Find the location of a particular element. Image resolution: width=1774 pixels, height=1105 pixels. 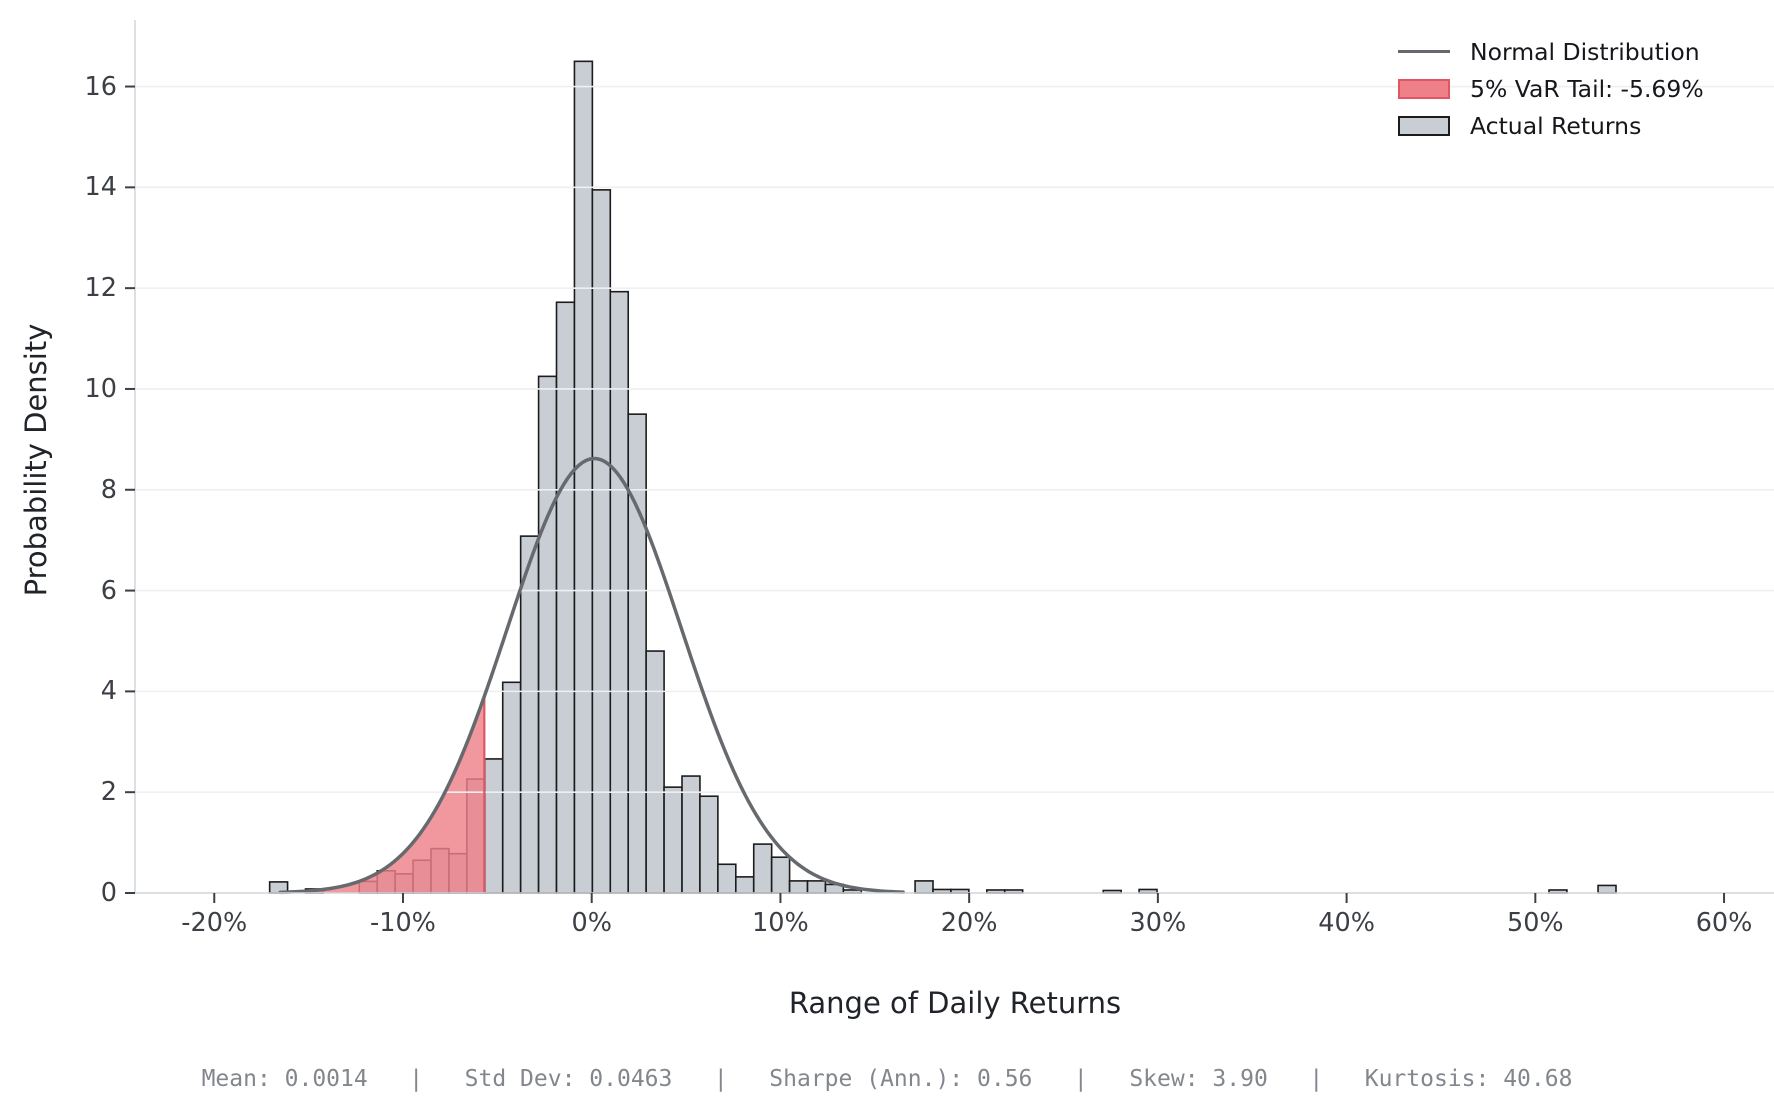

y-tick-label: 16 is located at coordinates (100, 86).